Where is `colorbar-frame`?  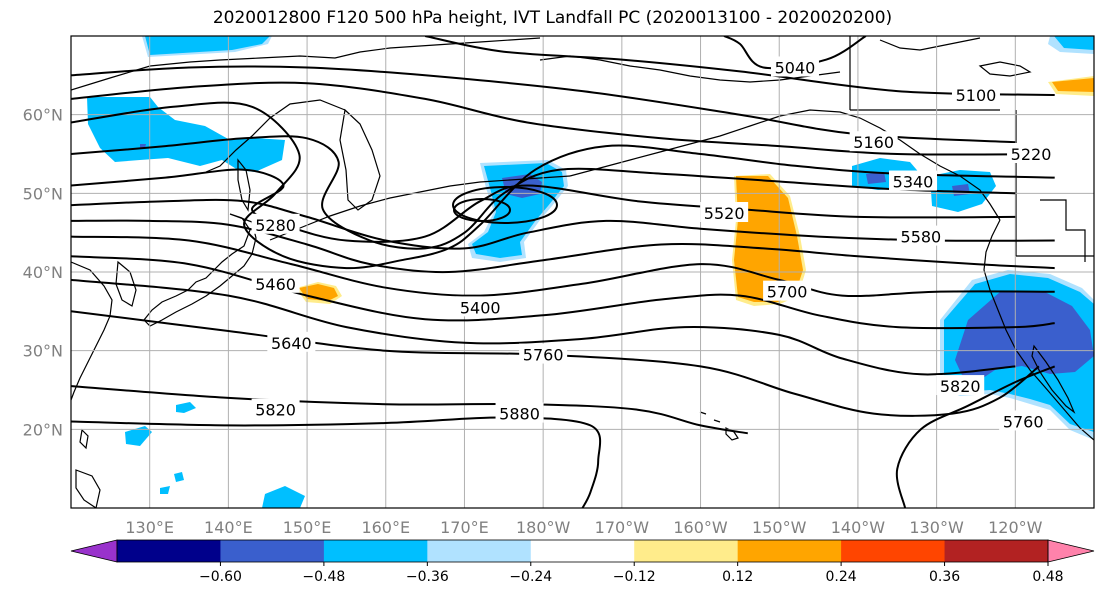
colorbar-frame is located at coordinates (582, 551).